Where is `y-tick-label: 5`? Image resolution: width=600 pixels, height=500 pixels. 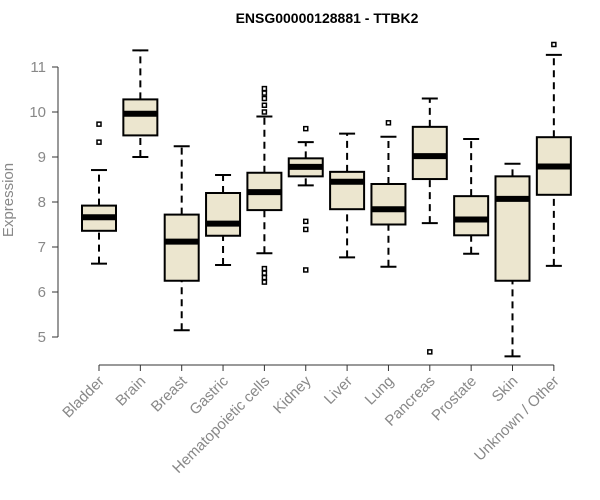
y-tick-label: 5 is located at coordinates (42, 337).